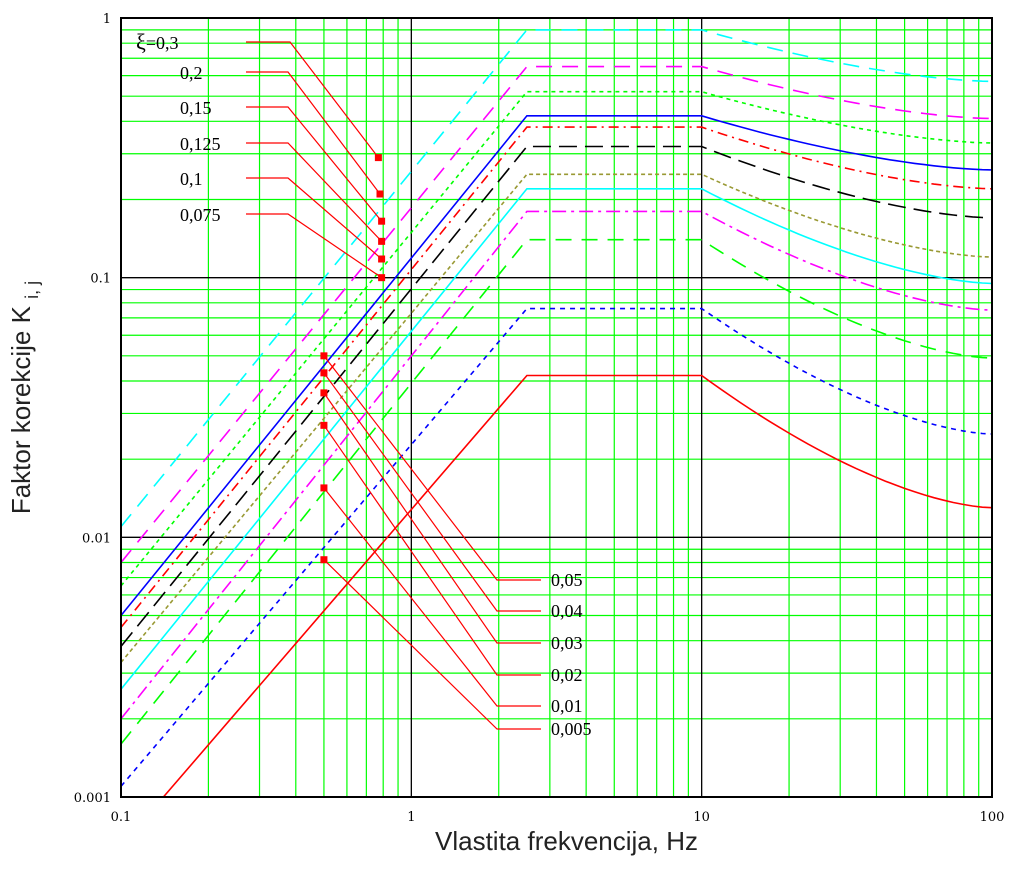  What do you see at coordinates (567, 706) in the screenshot?
I see `curve-label-bottom: 0,01` at bounding box center [567, 706].